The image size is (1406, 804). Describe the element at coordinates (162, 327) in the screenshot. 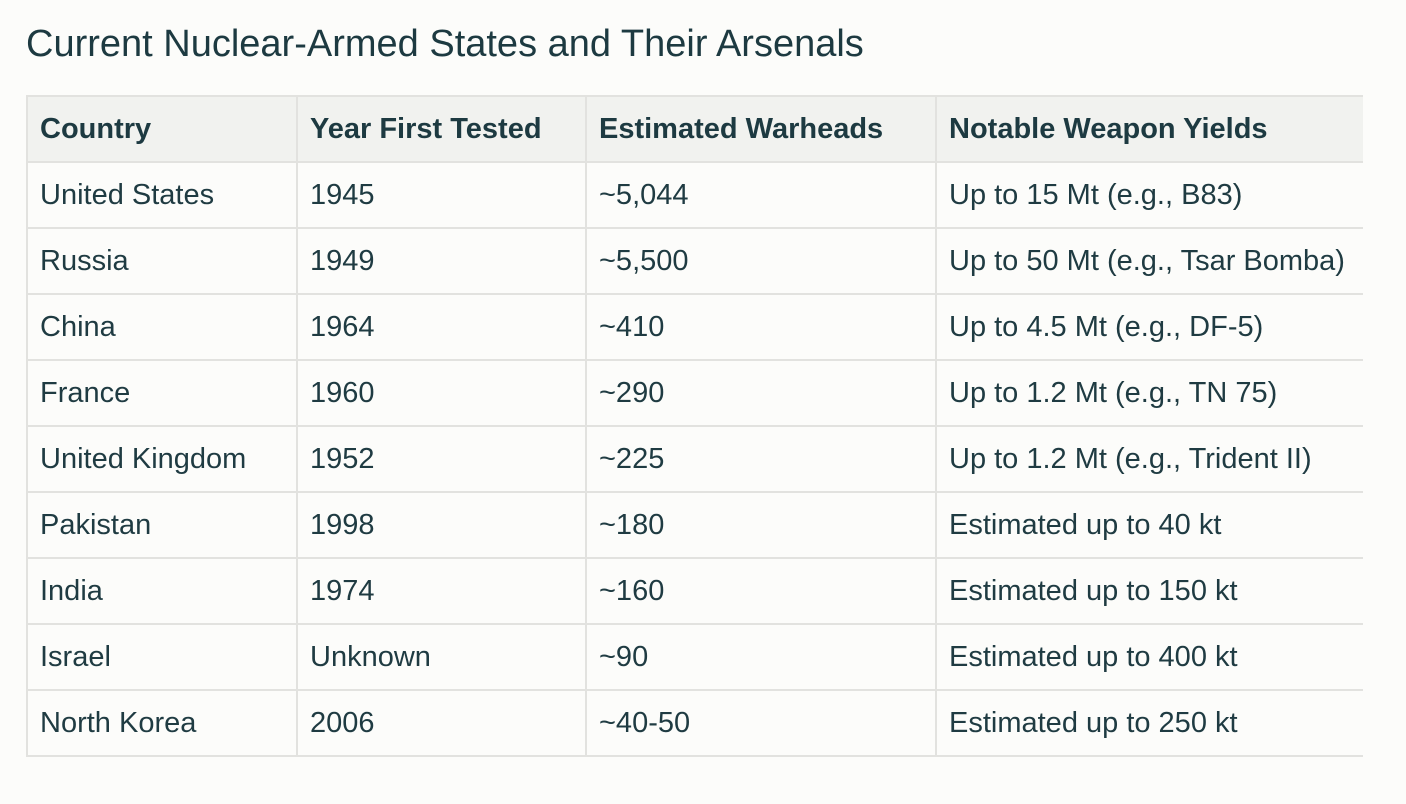

I see `cell-country: China` at that location.